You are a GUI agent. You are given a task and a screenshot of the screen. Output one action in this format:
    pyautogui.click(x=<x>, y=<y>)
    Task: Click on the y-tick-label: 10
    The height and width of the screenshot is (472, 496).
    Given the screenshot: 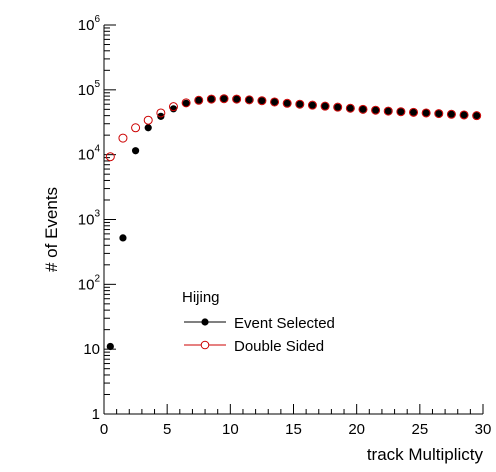 What is the action you would take?
    pyautogui.click(x=91, y=349)
    